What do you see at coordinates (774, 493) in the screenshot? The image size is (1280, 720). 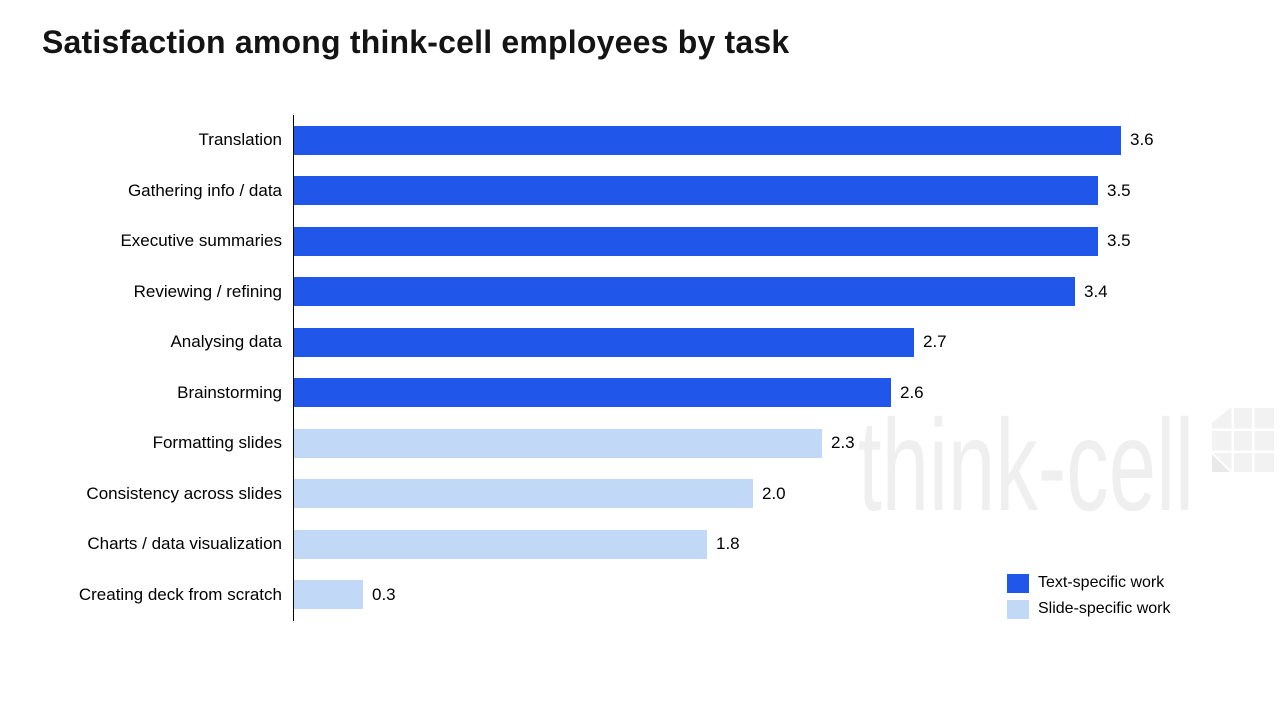 I see `value-label: 2.0` at bounding box center [774, 493].